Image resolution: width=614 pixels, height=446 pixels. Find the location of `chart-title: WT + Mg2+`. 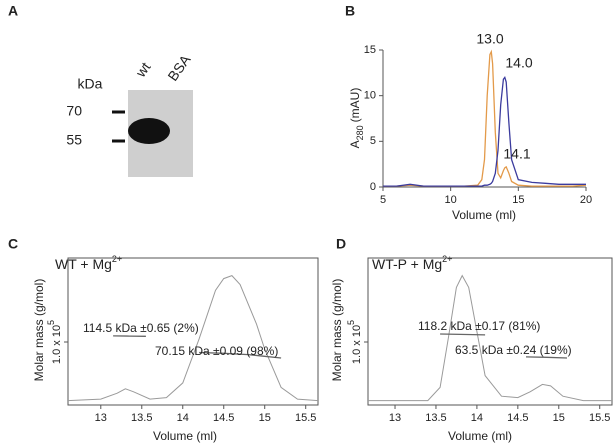

chart-title: WT + Mg2+ is located at coordinates (88, 262).